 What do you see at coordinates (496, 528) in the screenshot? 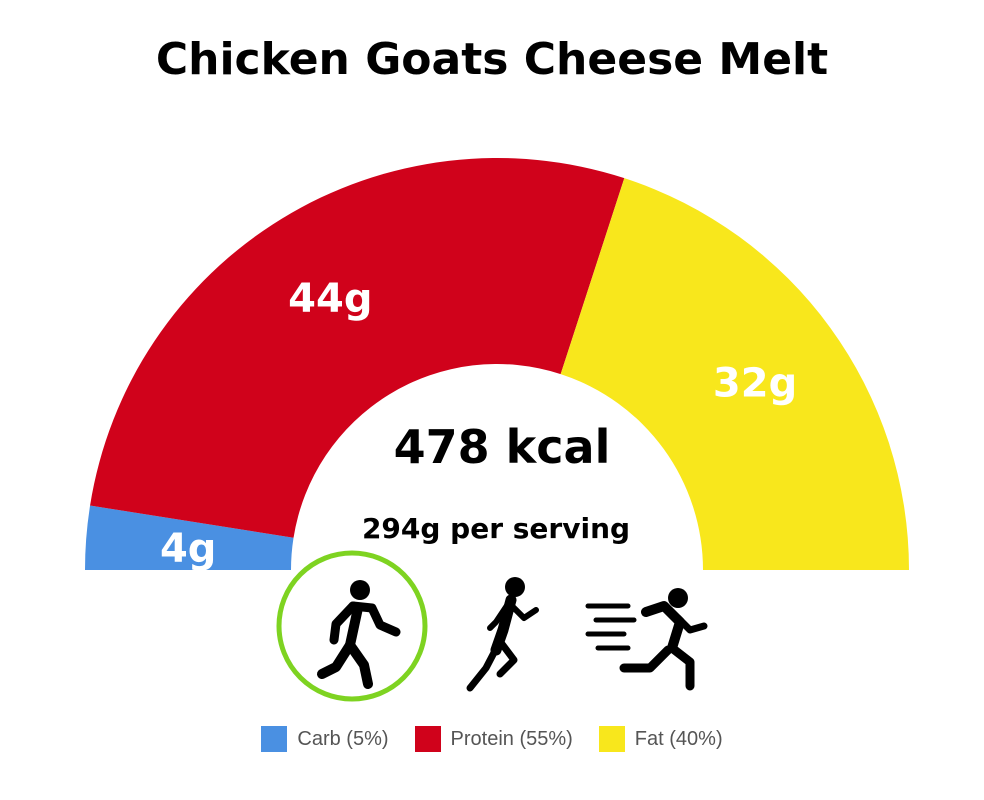
I see `center-serving-label: 294g per serving` at bounding box center [496, 528].